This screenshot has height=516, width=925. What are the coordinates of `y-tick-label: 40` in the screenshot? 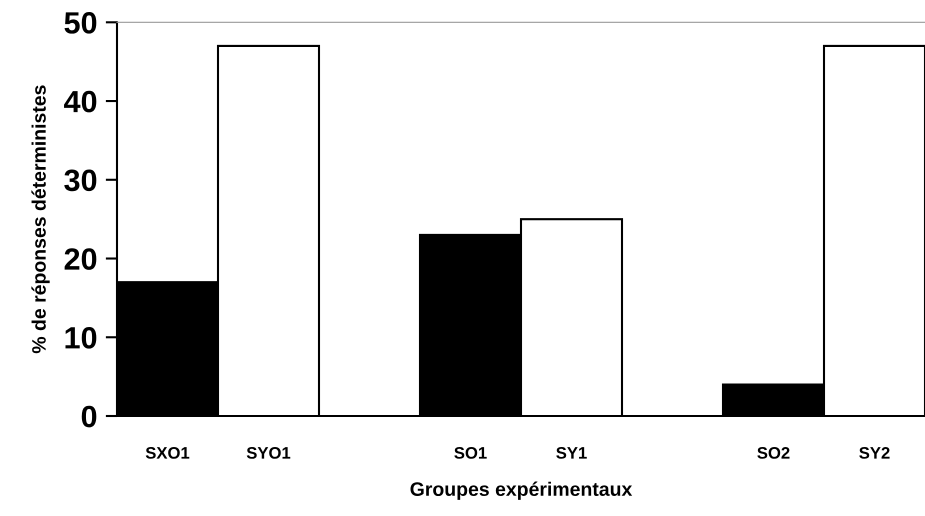 It's located at (80, 101).